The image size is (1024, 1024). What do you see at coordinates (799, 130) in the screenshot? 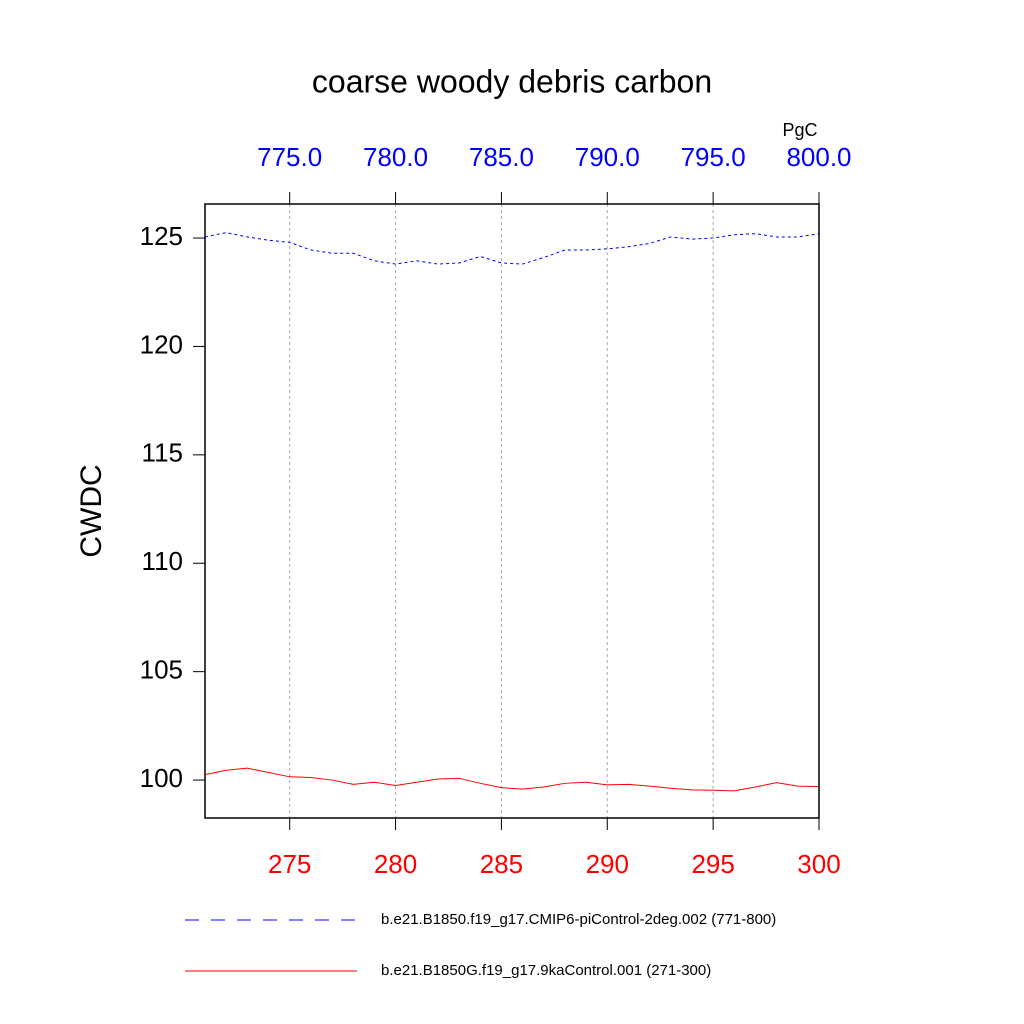
I see `x2-unit: PgC` at bounding box center [799, 130].